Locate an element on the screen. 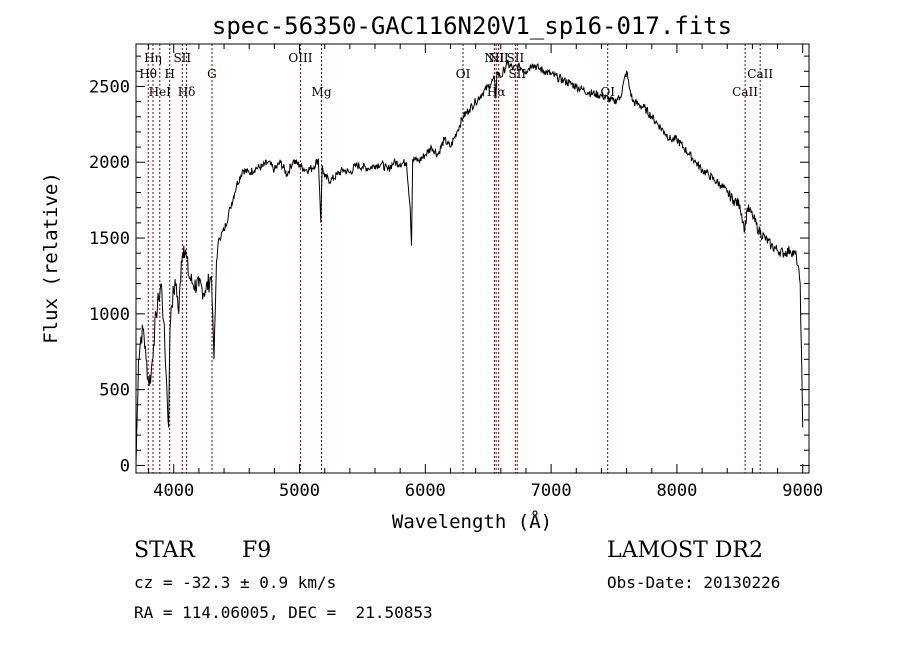 This screenshot has height=649, width=900. x-axis-label: Wavelength (Å) is located at coordinates (472, 521).